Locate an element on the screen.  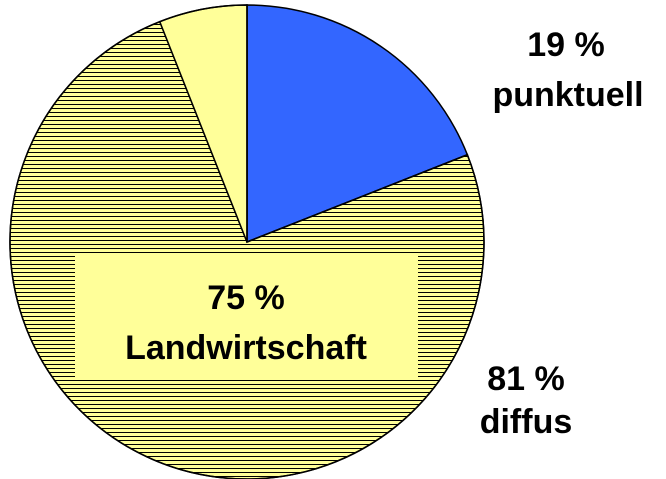
group-label: diffus is located at coordinates (526, 422).